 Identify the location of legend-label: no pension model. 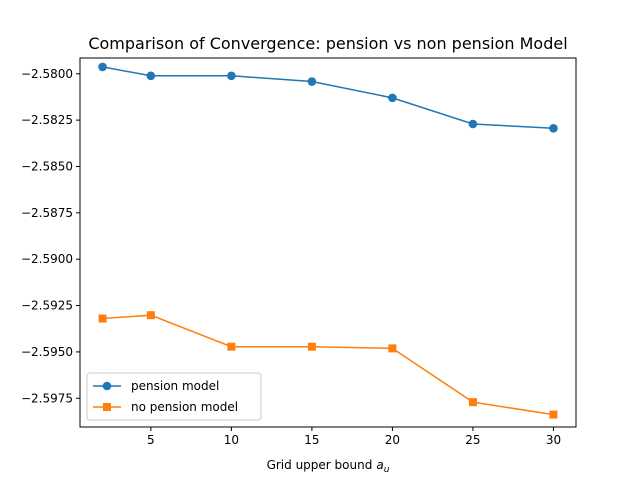
(184, 407).